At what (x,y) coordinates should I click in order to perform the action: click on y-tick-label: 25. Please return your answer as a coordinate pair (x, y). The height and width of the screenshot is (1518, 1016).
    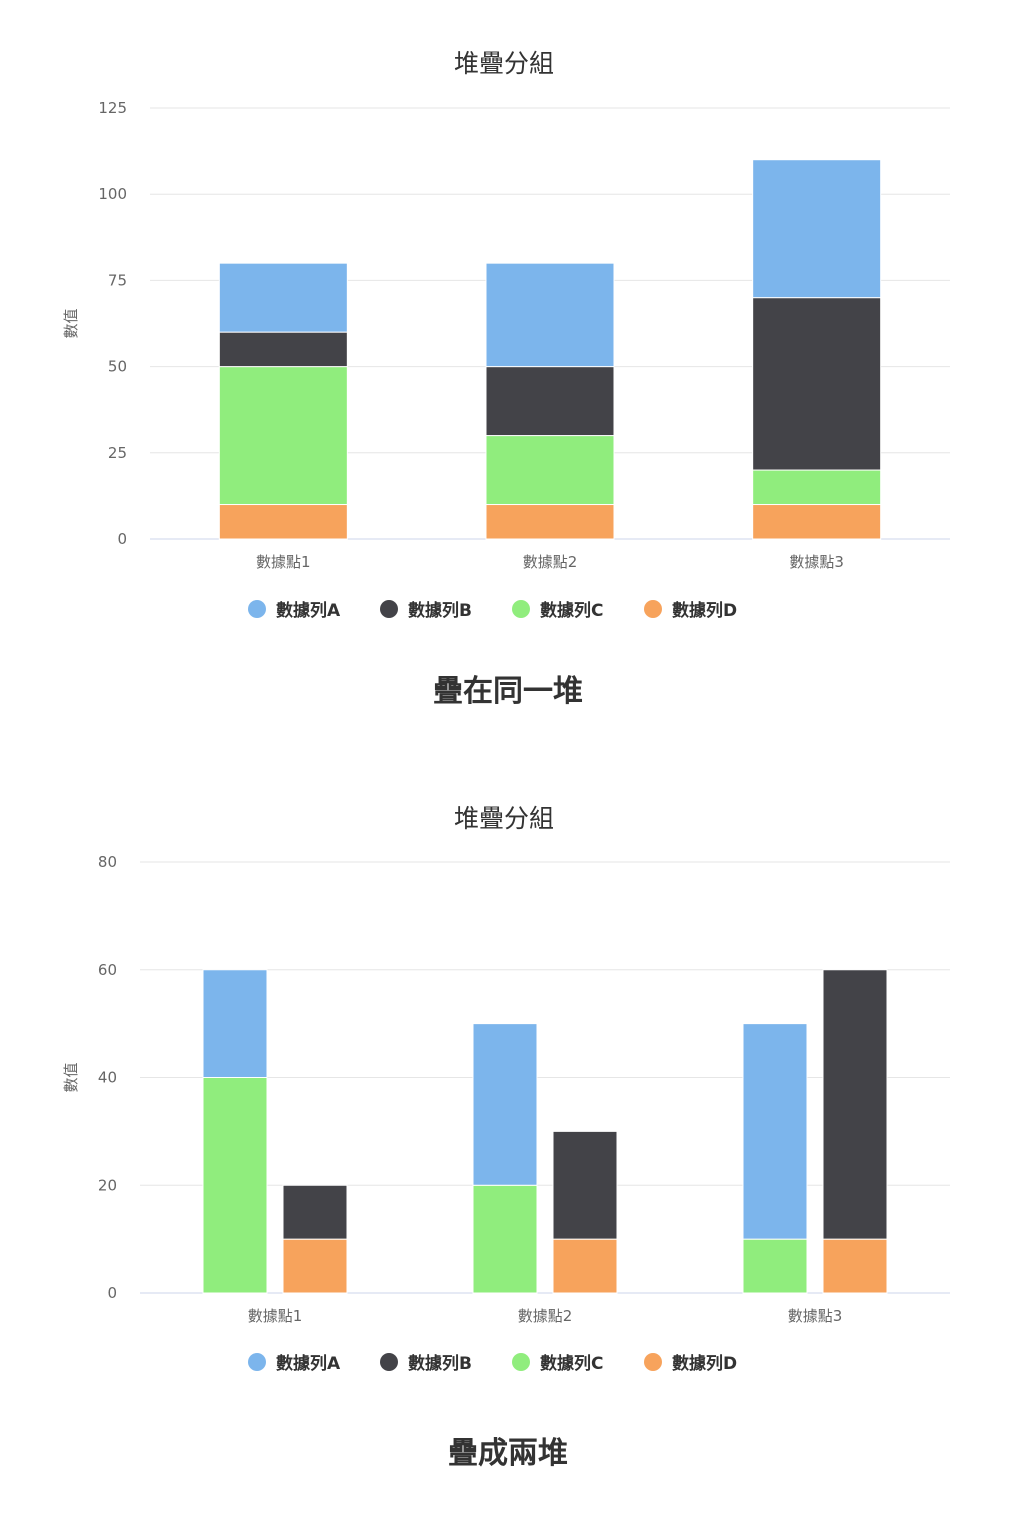
    Looking at the image, I should click on (117, 453).